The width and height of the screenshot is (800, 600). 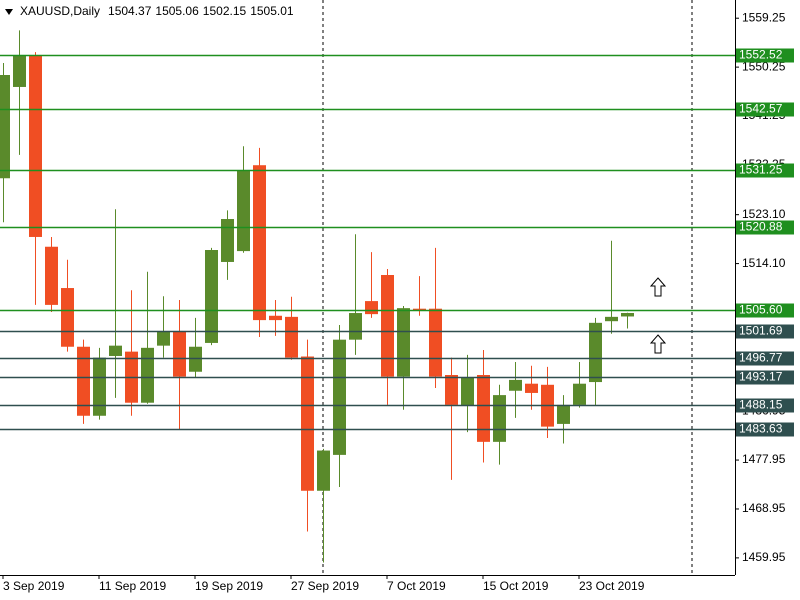 I want to click on y-tick-label: 1559.25, so click(x=764, y=17).